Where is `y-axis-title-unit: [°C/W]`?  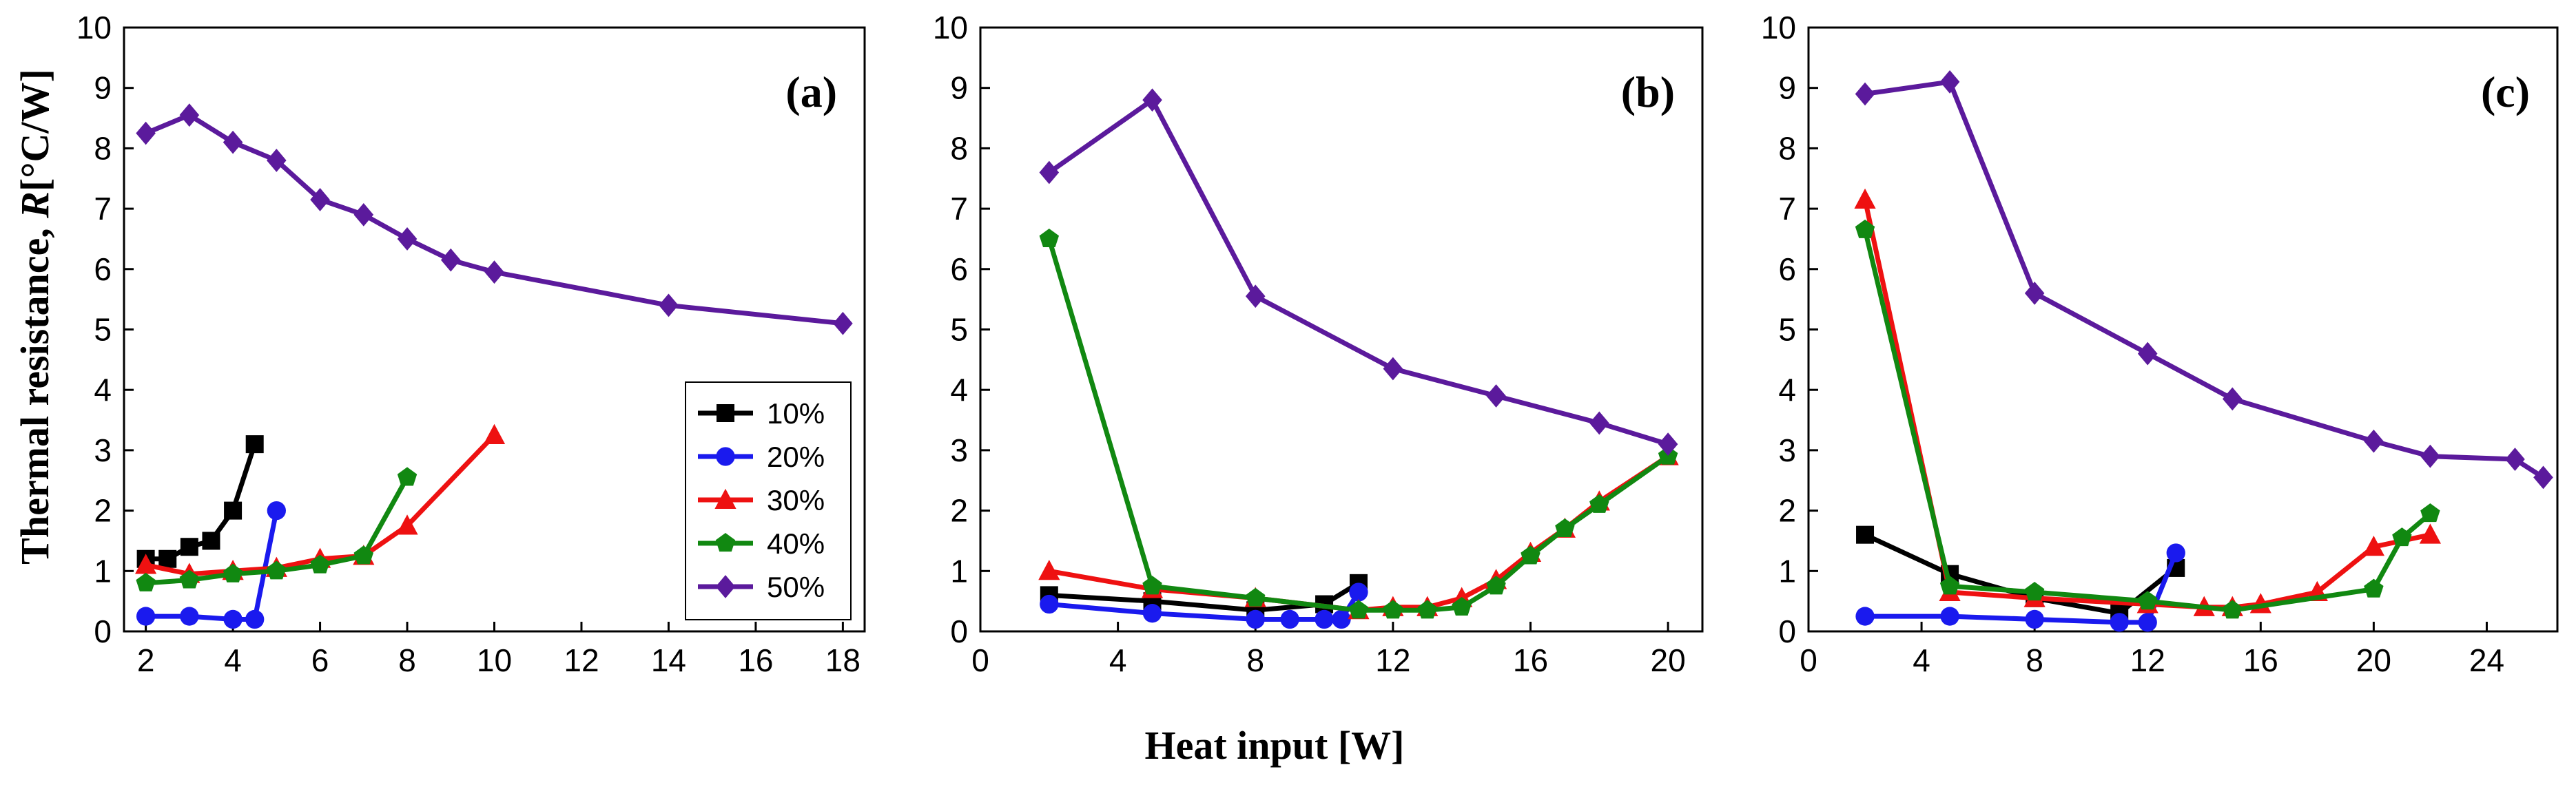 y-axis-title-unit: [°C/W] is located at coordinates (34, 130).